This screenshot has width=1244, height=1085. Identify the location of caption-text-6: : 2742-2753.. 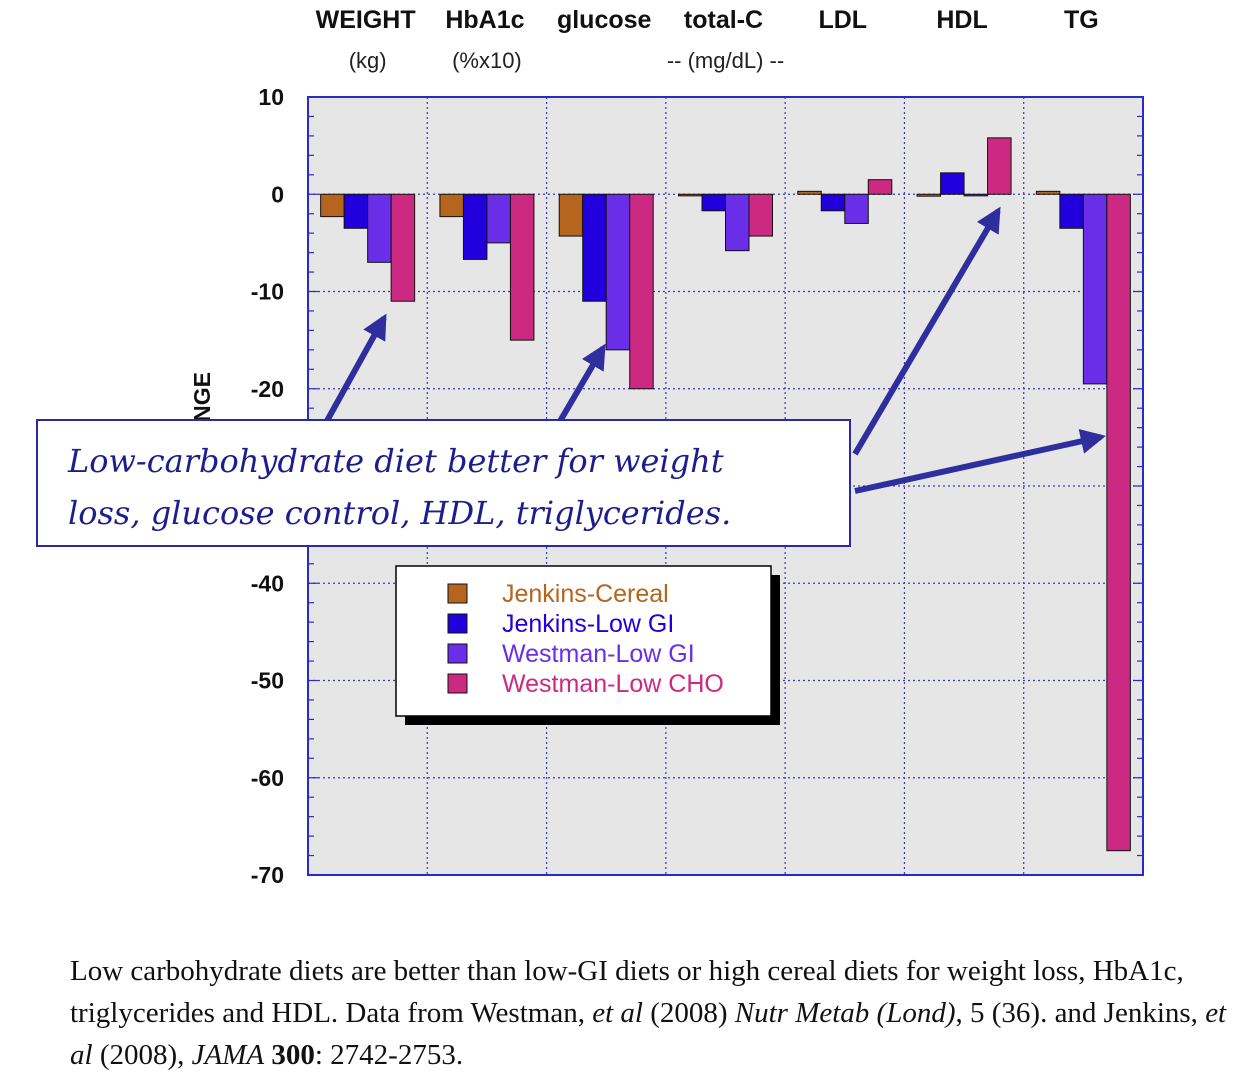
(389, 1055).